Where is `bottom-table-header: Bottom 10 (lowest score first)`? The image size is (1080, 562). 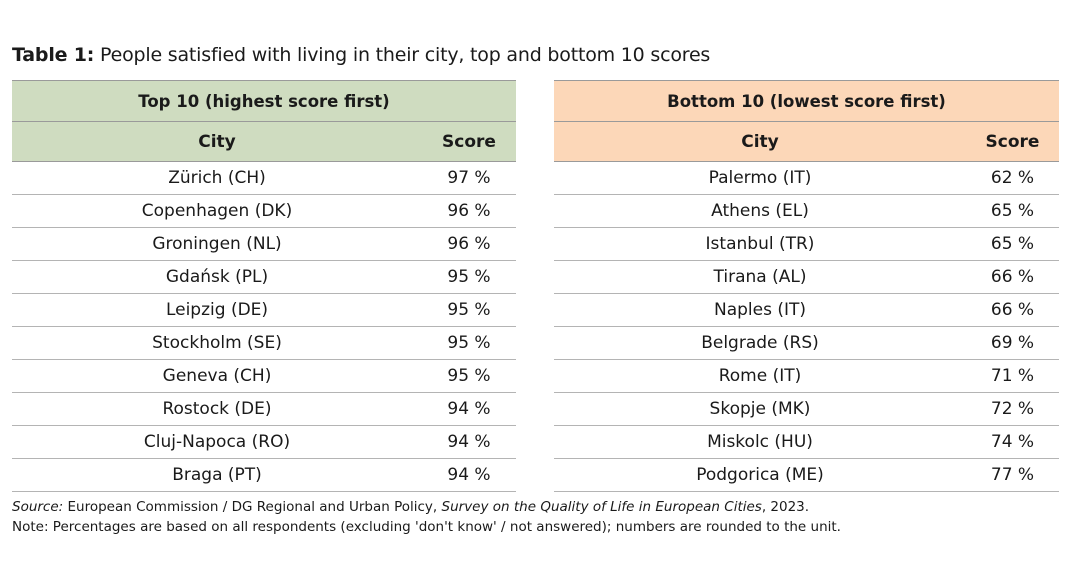 bottom-table-header: Bottom 10 (lowest score first) is located at coordinates (806, 101).